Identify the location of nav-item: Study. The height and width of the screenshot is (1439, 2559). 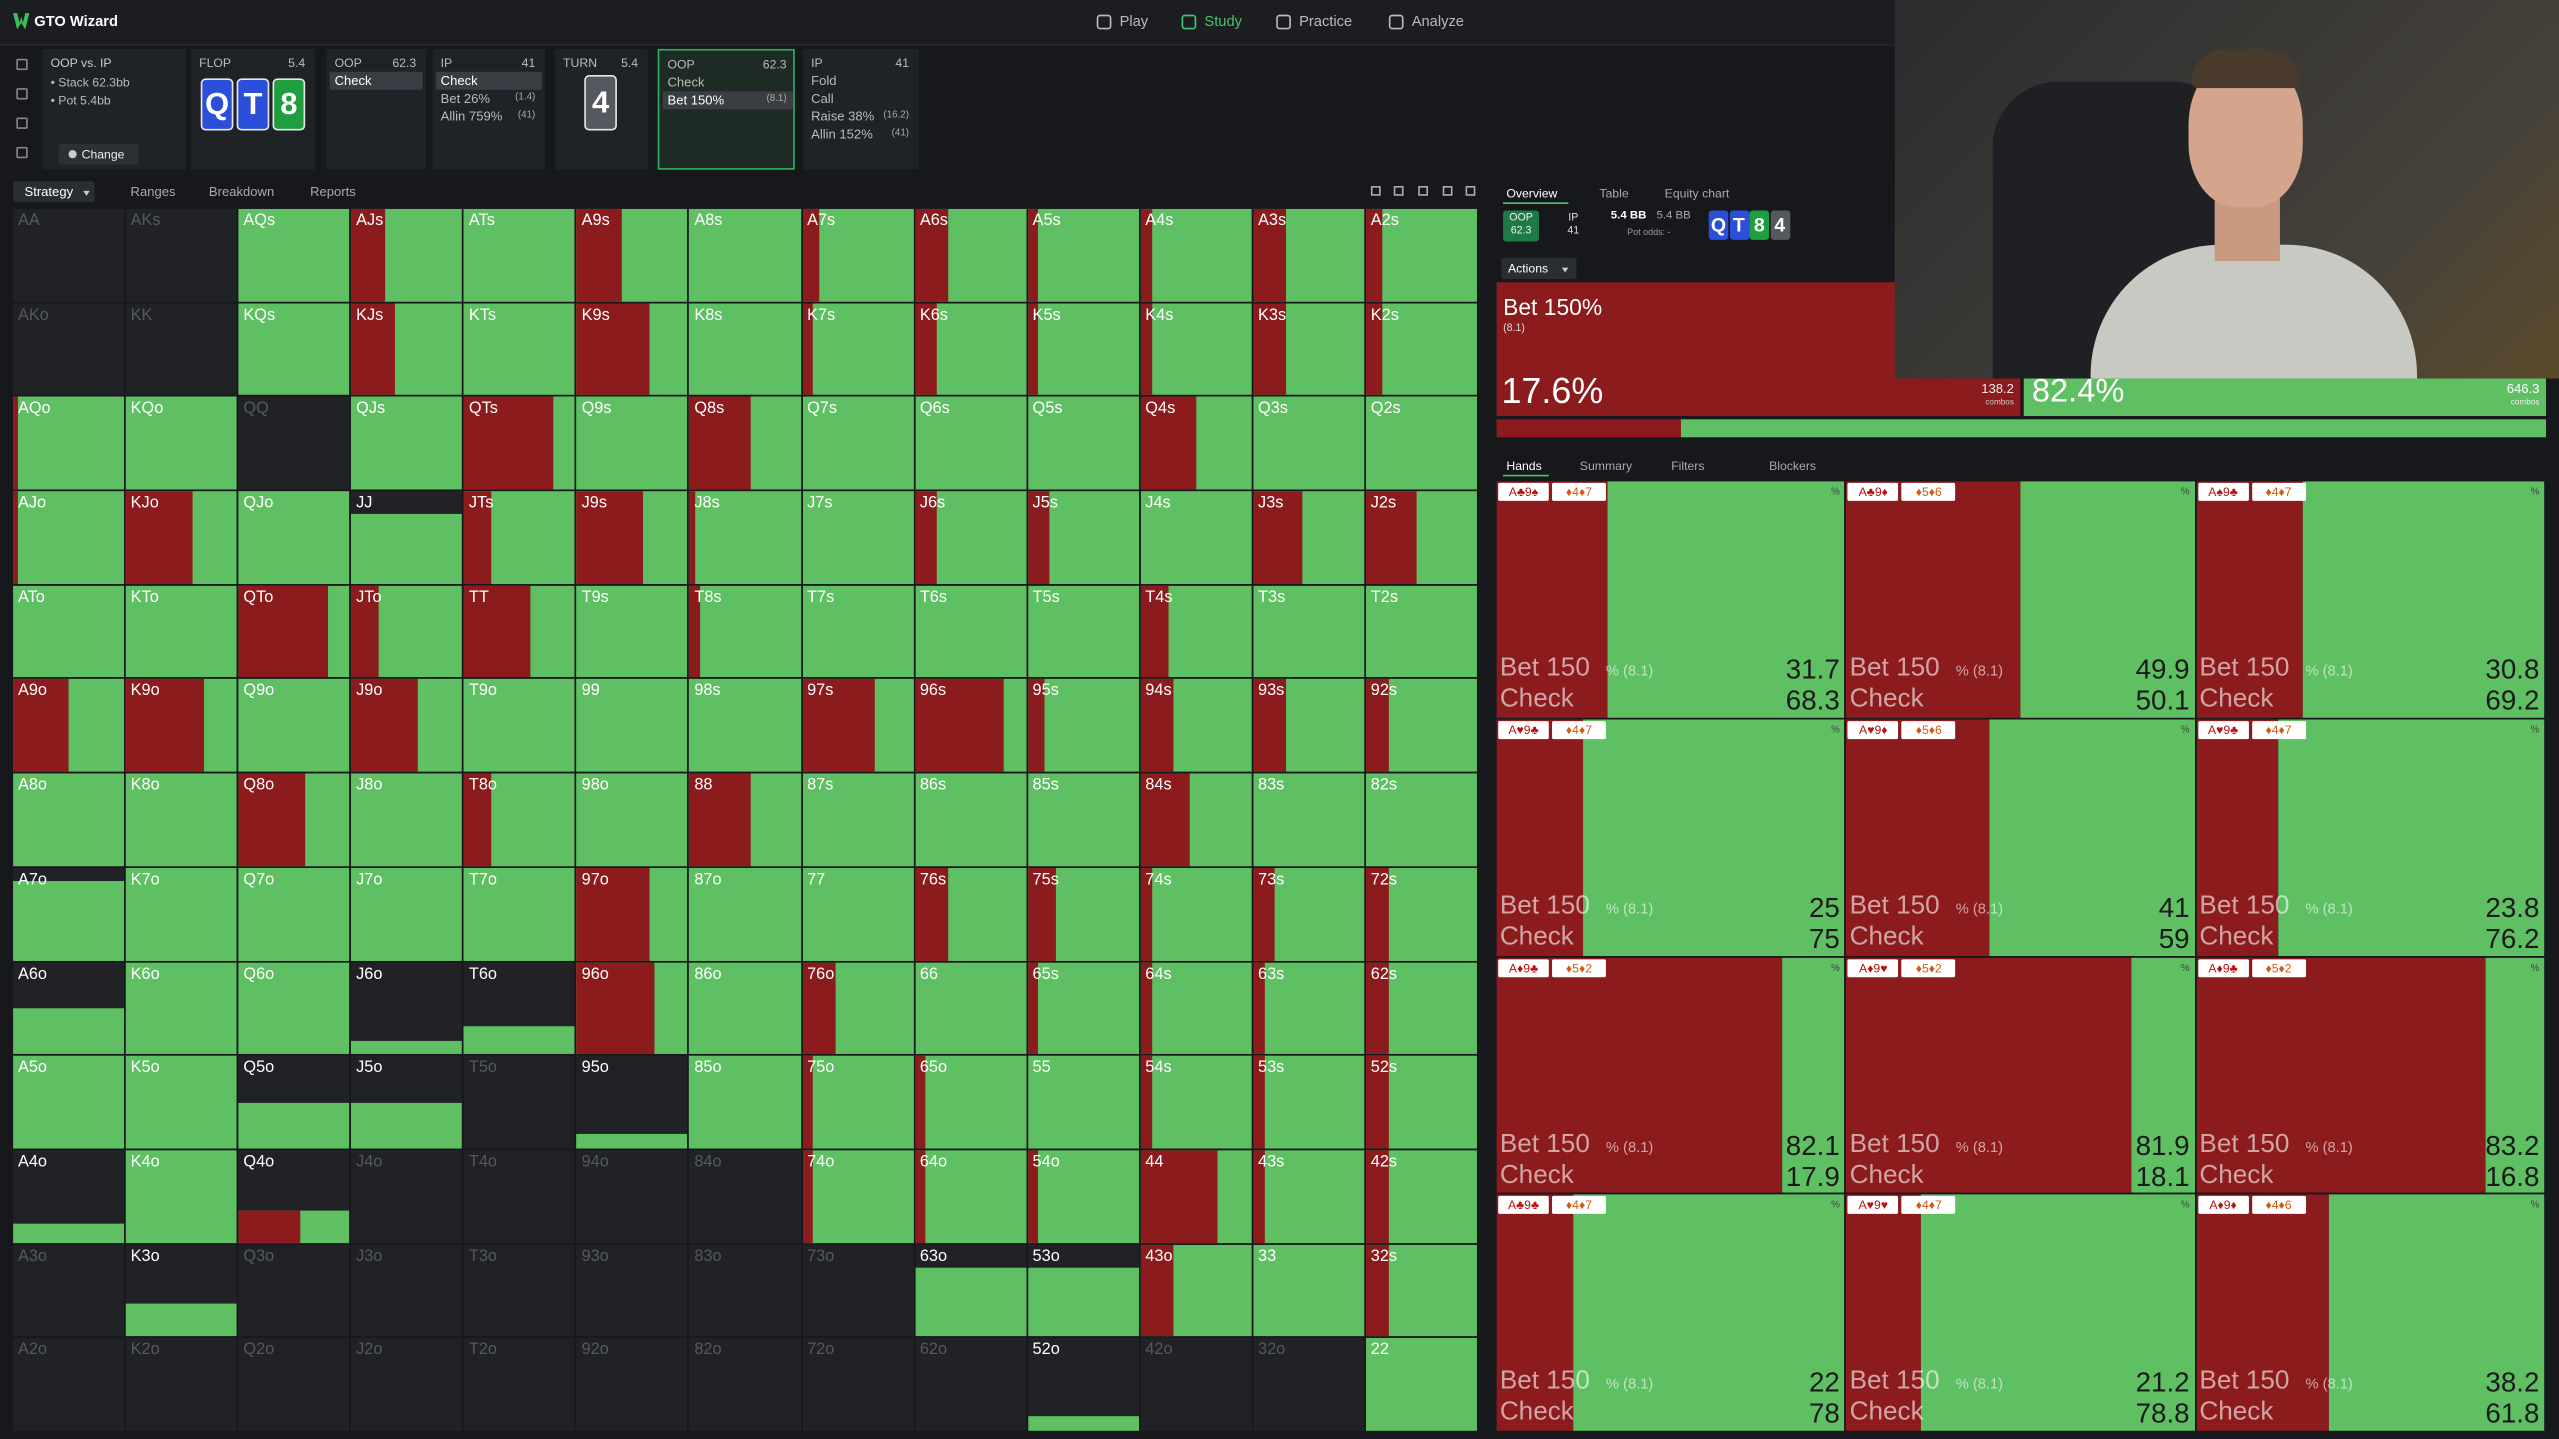
(1223, 21).